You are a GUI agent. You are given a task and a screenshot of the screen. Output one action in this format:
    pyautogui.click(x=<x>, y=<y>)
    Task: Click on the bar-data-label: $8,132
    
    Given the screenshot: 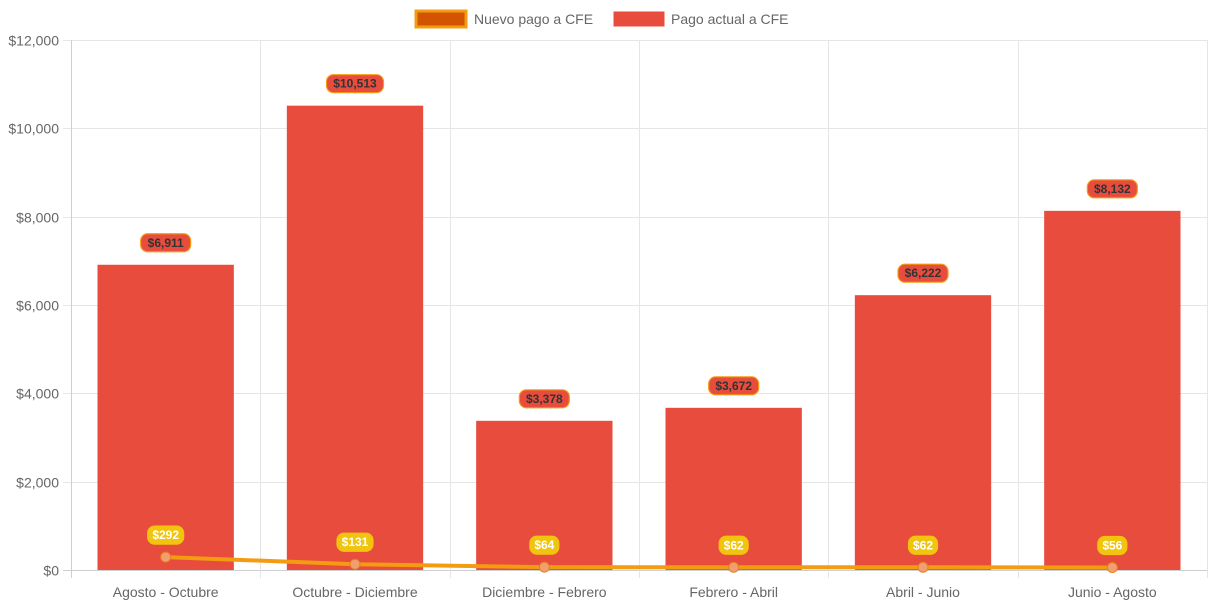 What is the action you would take?
    pyautogui.click(x=1112, y=189)
    